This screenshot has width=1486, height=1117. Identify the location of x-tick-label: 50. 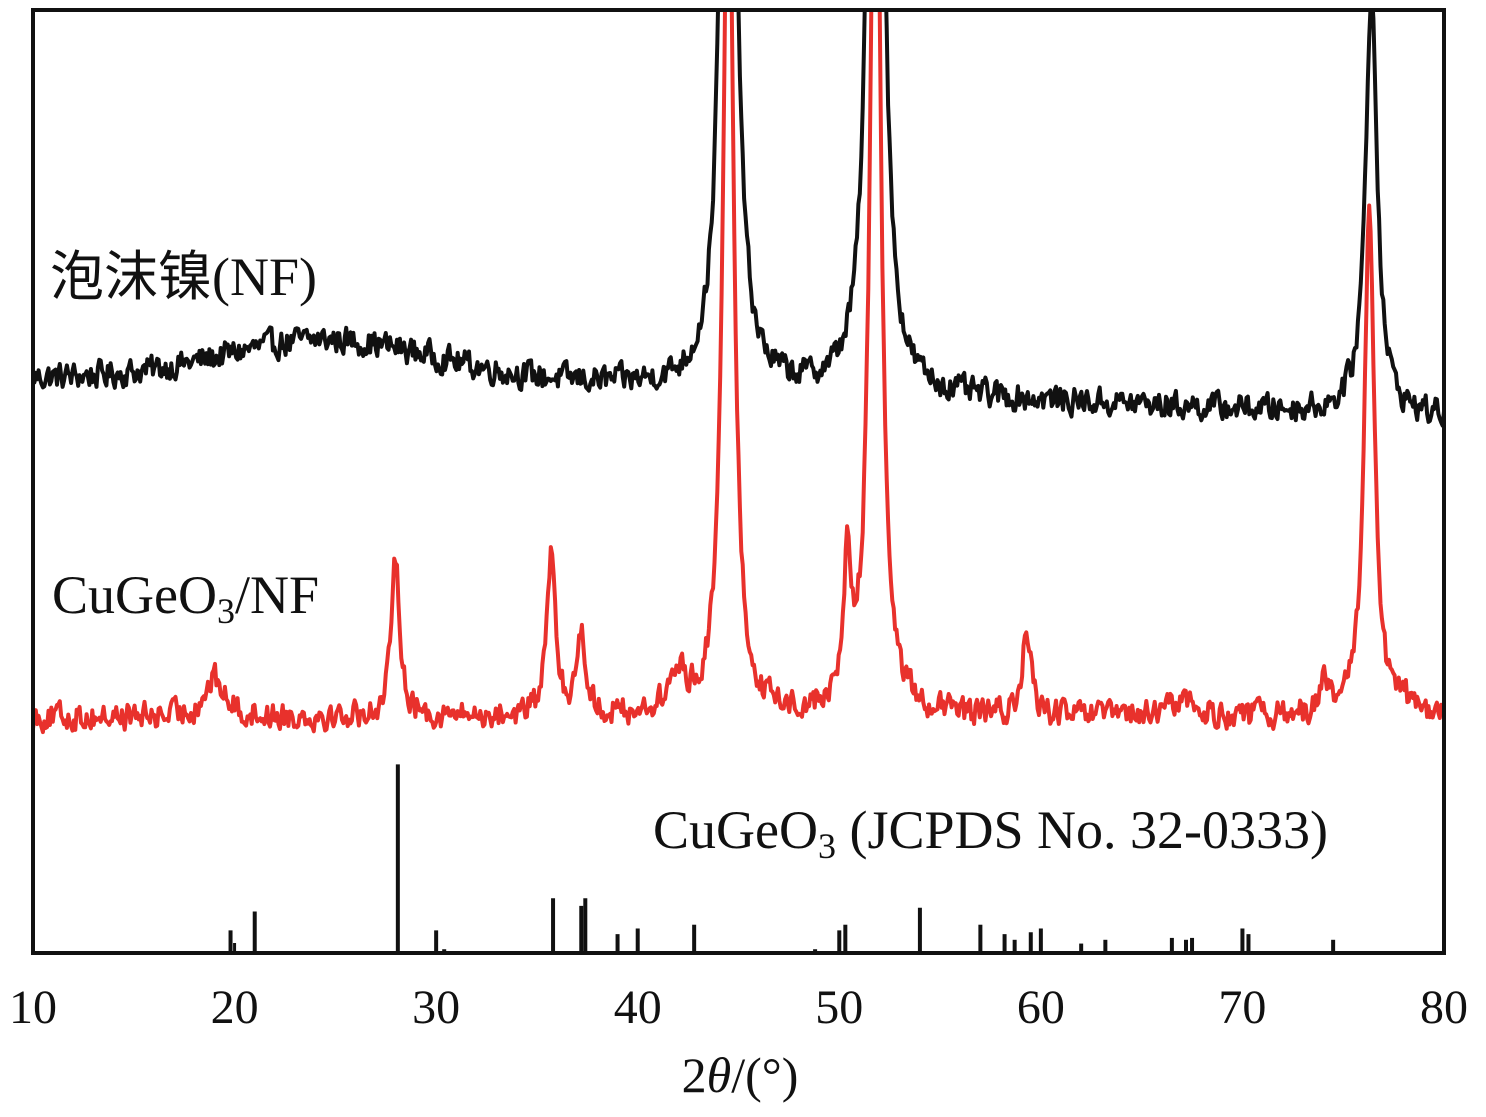
(839, 1007).